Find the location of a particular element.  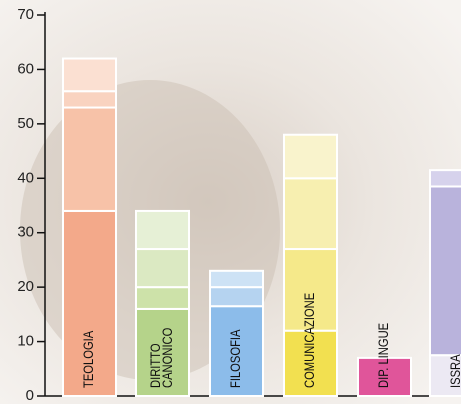

y-tick-label: 50 is located at coordinates (25, 123).